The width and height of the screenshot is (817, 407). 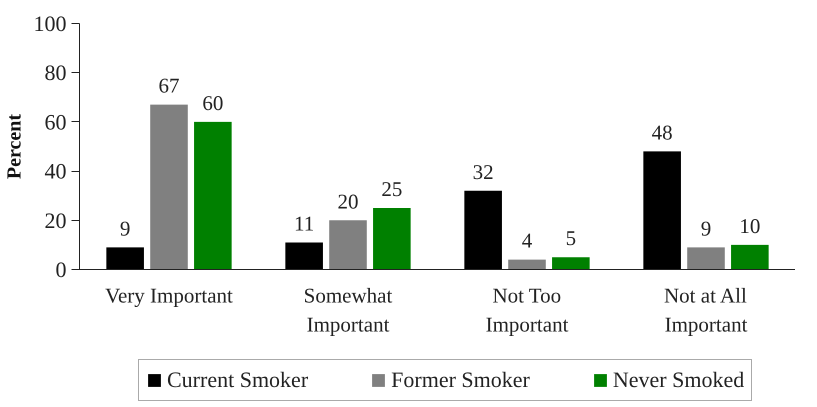 I want to click on y-tick-label: 100, so click(x=50, y=23).